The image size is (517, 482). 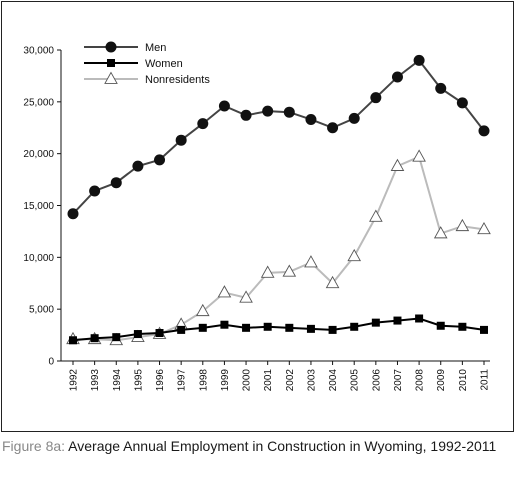 What do you see at coordinates (117, 380) in the screenshot?
I see `x-tick-label: 1994` at bounding box center [117, 380].